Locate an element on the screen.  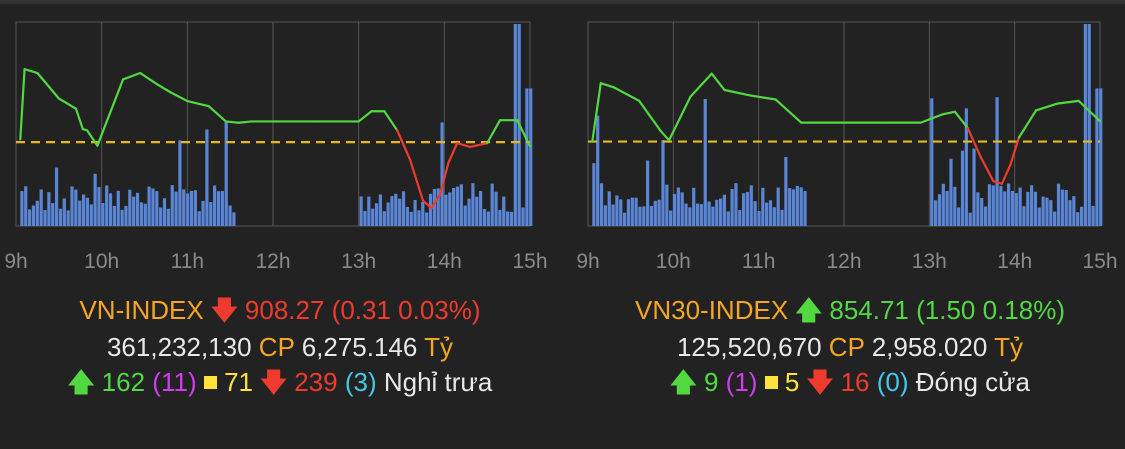
vn30-breadth-line: 🡅 9 (1) 5 🡇 16 (0) Đóng cửa is located at coordinates (847, 382).